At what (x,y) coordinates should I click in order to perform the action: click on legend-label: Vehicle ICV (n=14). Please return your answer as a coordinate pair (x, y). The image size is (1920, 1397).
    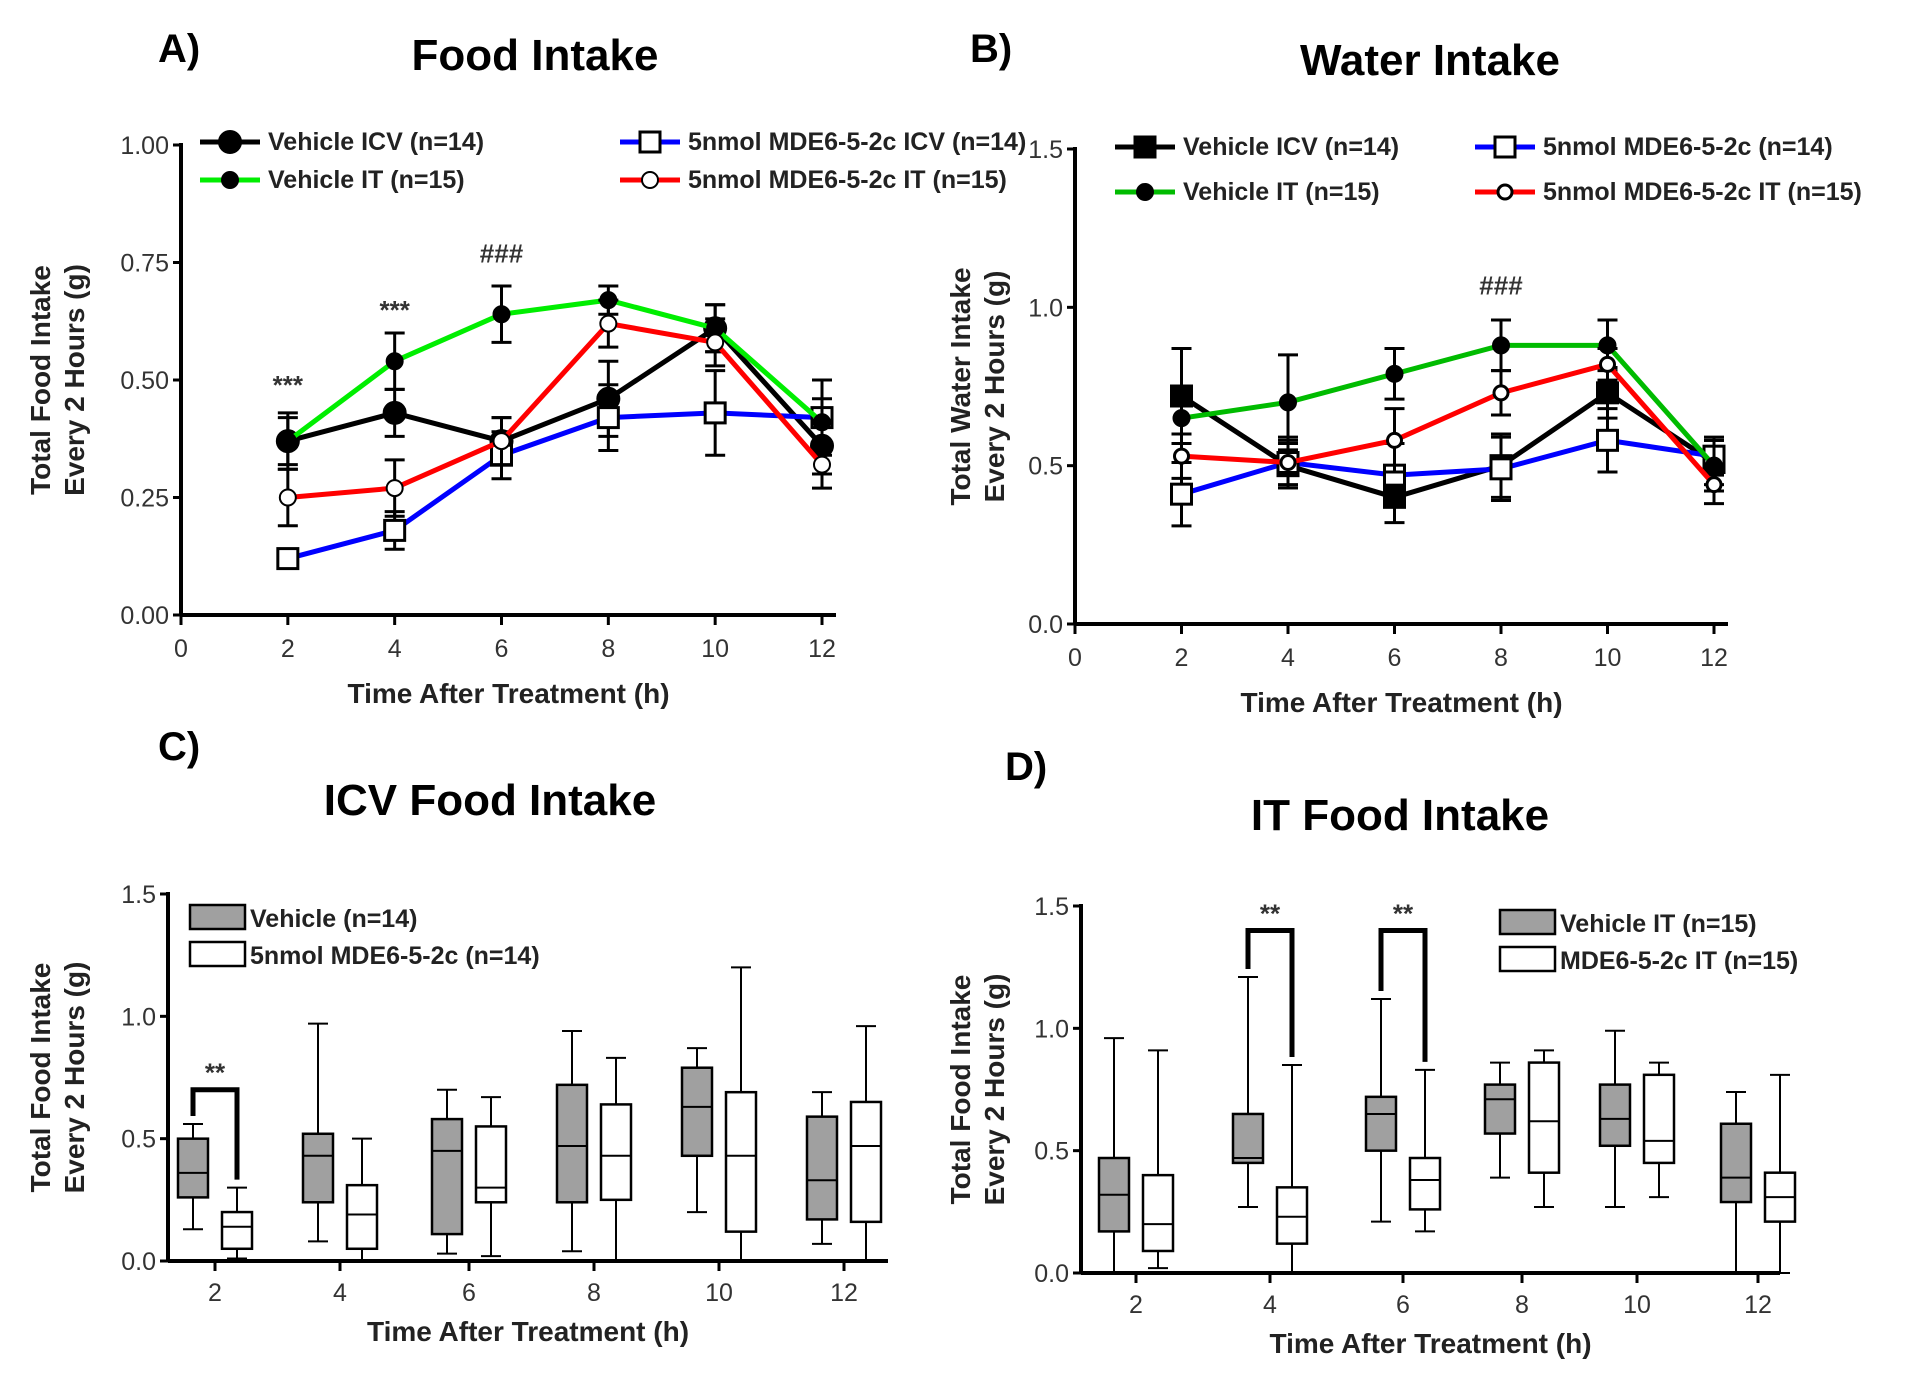
    Looking at the image, I should click on (376, 142).